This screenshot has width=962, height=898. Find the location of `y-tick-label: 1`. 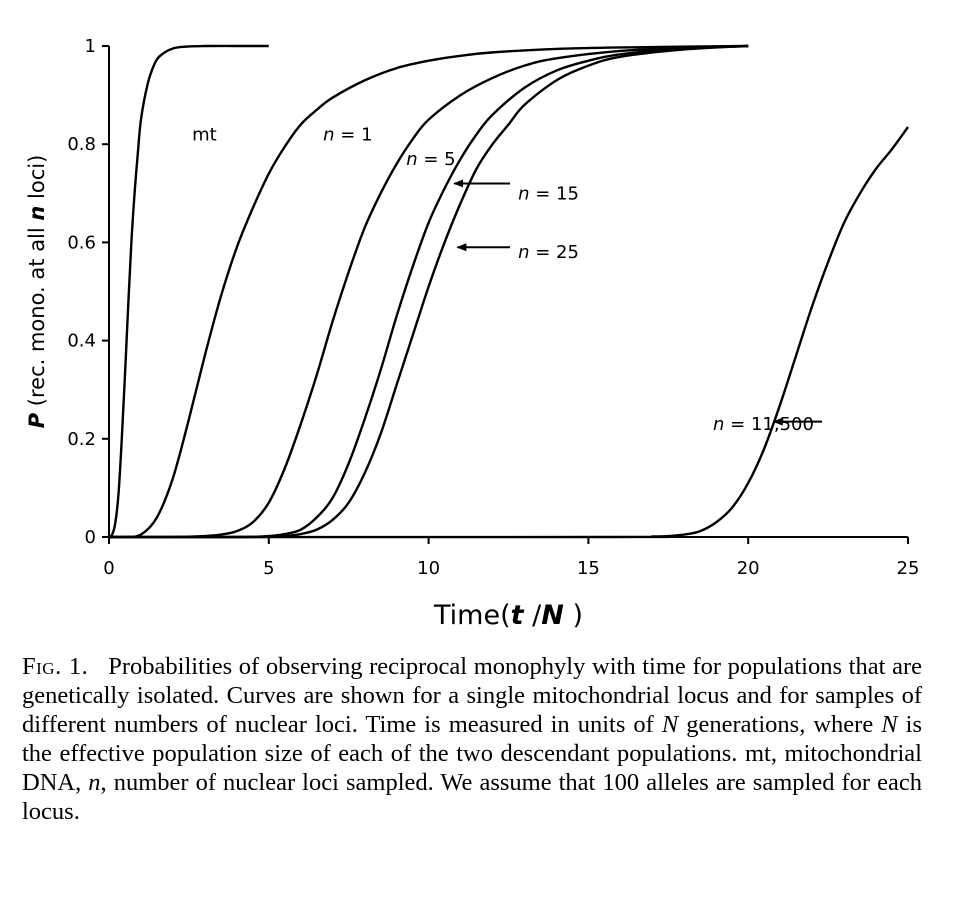

y-tick-label: 1 is located at coordinates (90, 46).